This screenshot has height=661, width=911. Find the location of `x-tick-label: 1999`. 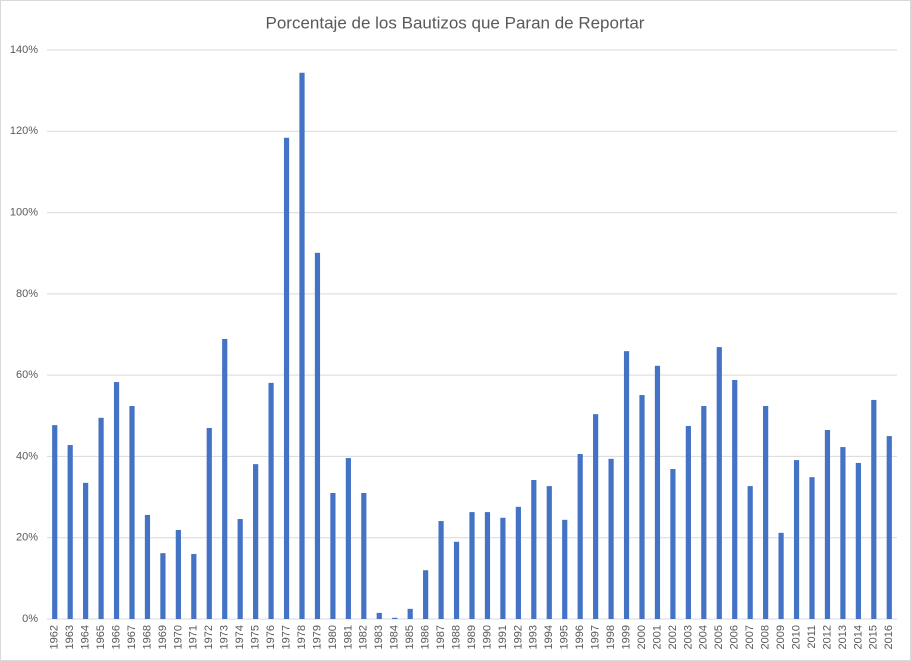

x-tick-label: 1999 is located at coordinates (626, 637).